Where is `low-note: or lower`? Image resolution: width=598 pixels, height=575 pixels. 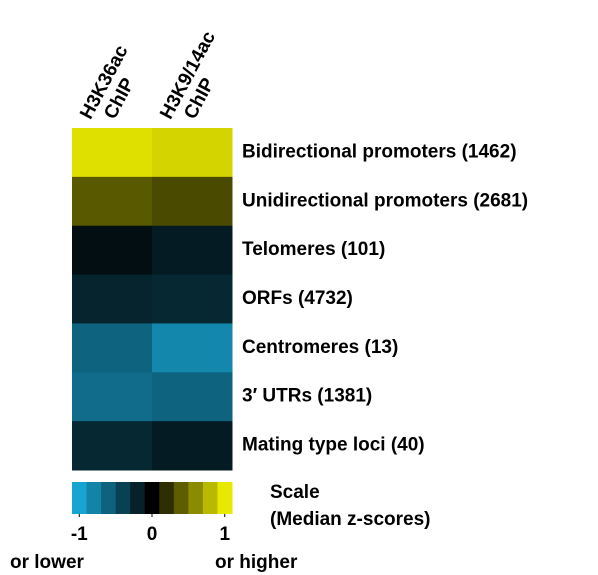 low-note: or lower is located at coordinates (47, 562).